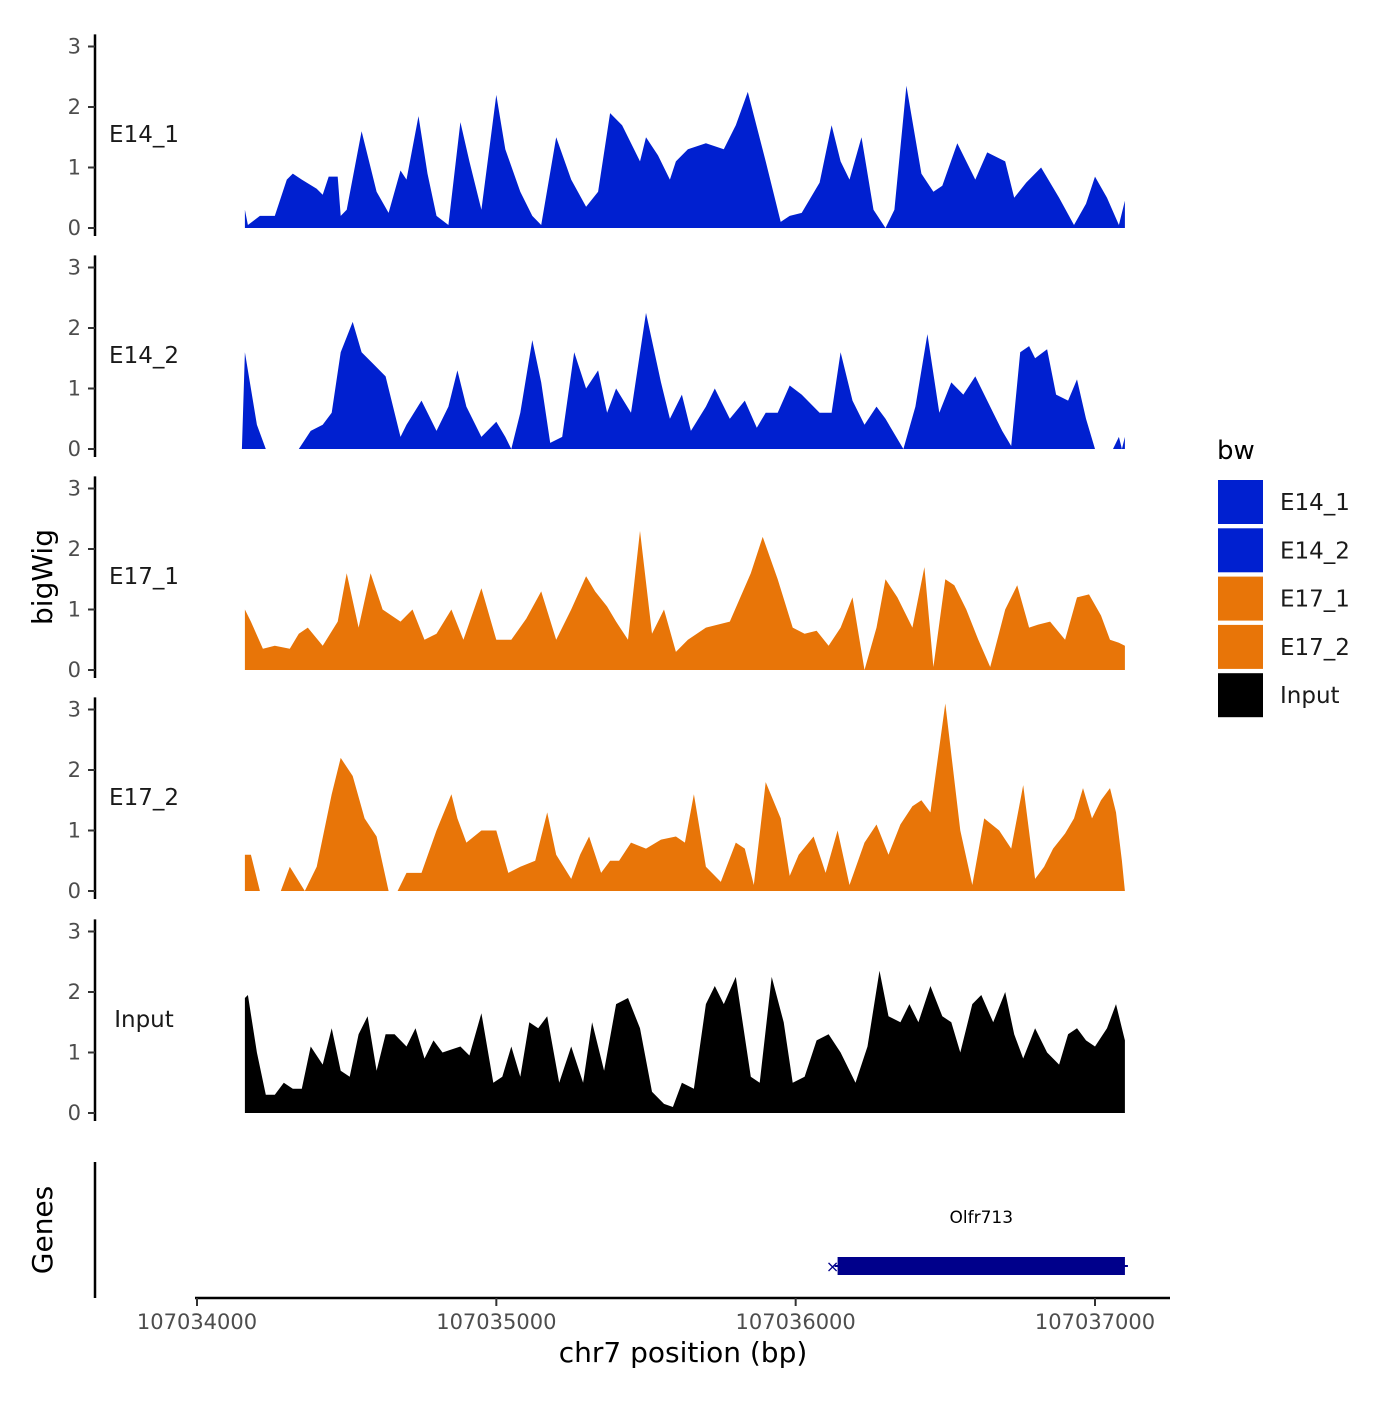  What do you see at coordinates (144, 135) in the screenshot?
I see `track-label: E14_1` at bounding box center [144, 135].